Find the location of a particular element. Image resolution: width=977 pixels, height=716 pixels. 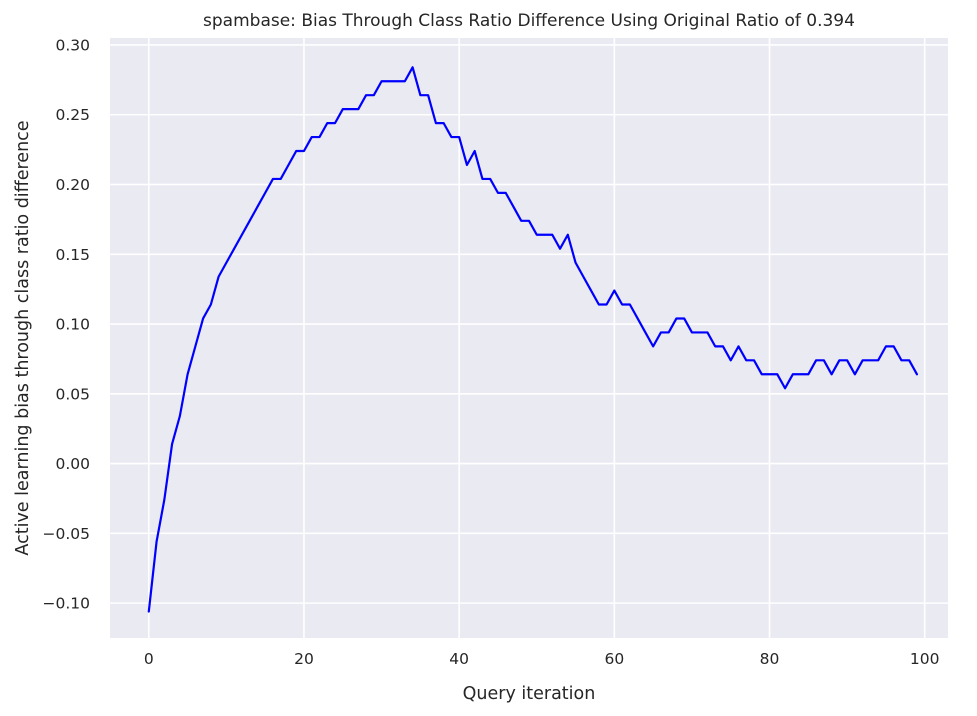

y-tick-label: 0.10 is located at coordinates (72, 325).